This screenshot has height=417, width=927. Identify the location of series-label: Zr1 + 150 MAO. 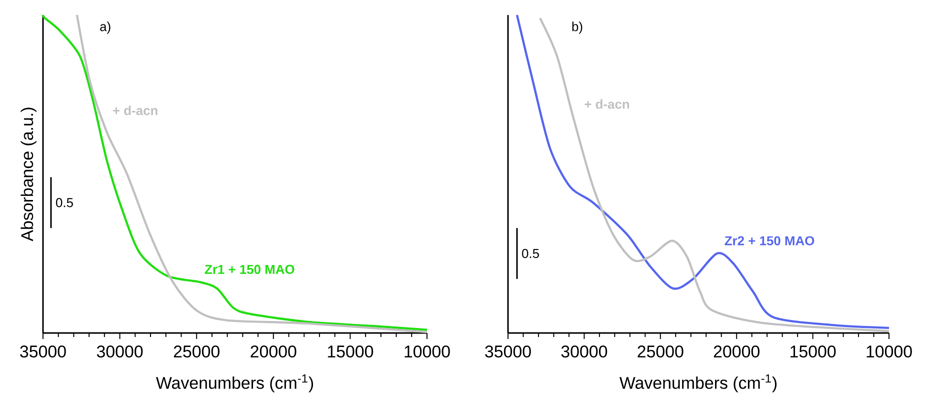
(249, 269).